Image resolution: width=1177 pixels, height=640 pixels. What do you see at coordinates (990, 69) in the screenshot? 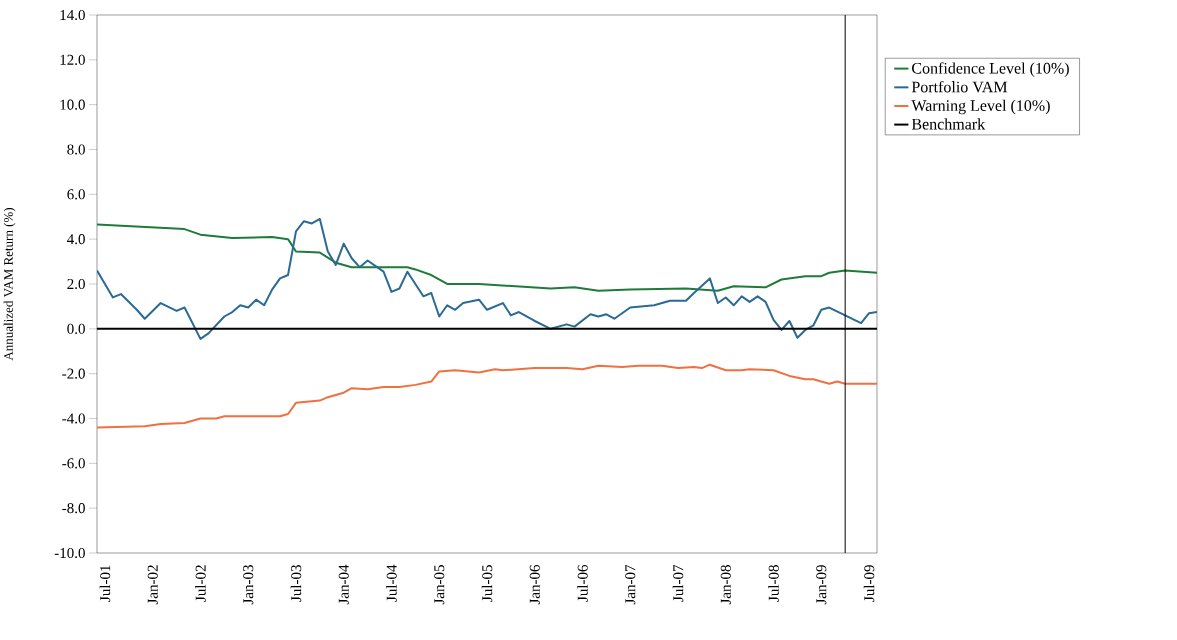
I see `legend-label: Confidence Level (10%)` at bounding box center [990, 69].